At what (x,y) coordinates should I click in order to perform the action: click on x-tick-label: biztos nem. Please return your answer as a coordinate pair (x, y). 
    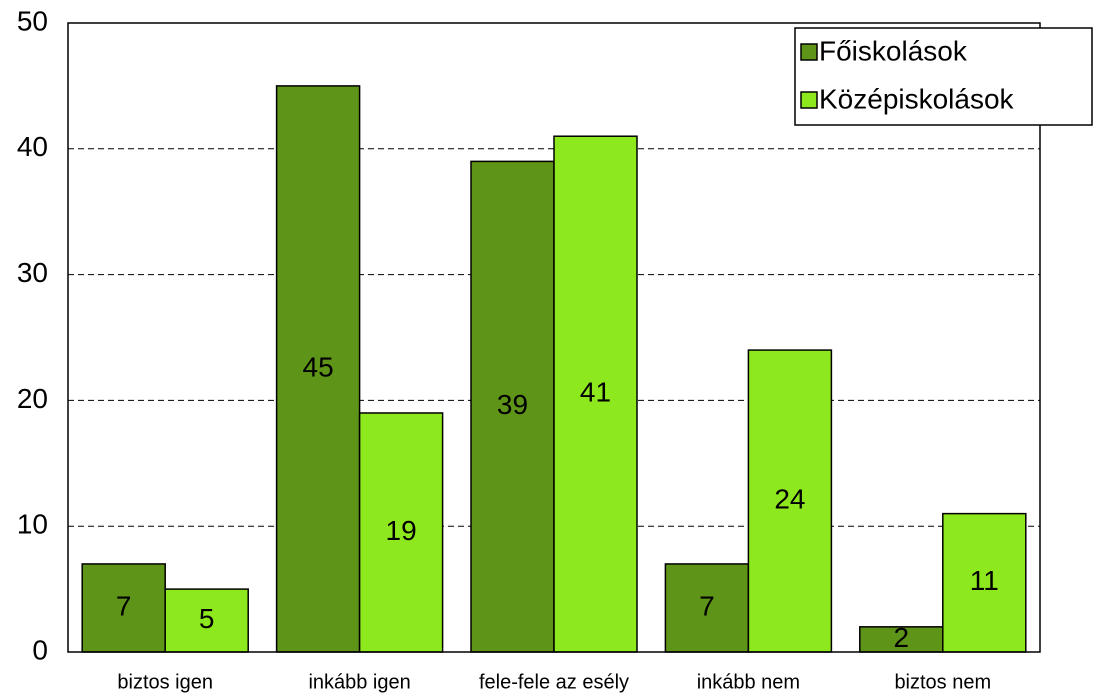
    Looking at the image, I should click on (942, 682).